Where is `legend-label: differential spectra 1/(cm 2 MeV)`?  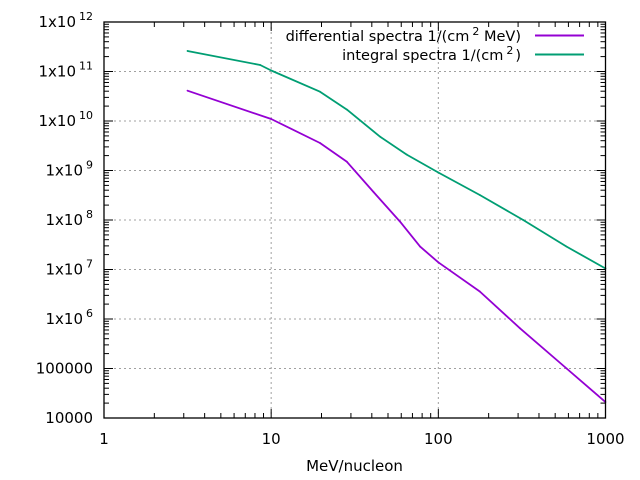 legend-label: differential spectra 1/(cm 2 MeV) is located at coordinates (403, 35).